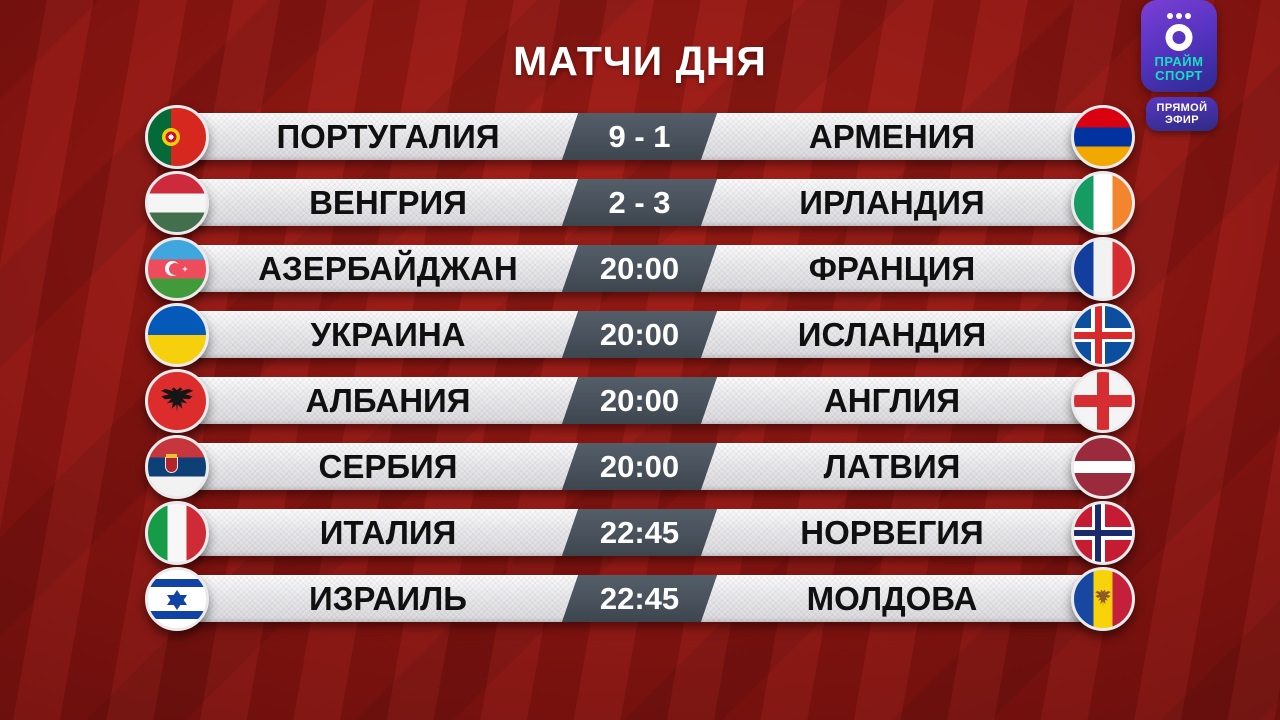  What do you see at coordinates (892, 136) in the screenshot?
I see `away-team-name: АРМЕНИЯ` at bounding box center [892, 136].